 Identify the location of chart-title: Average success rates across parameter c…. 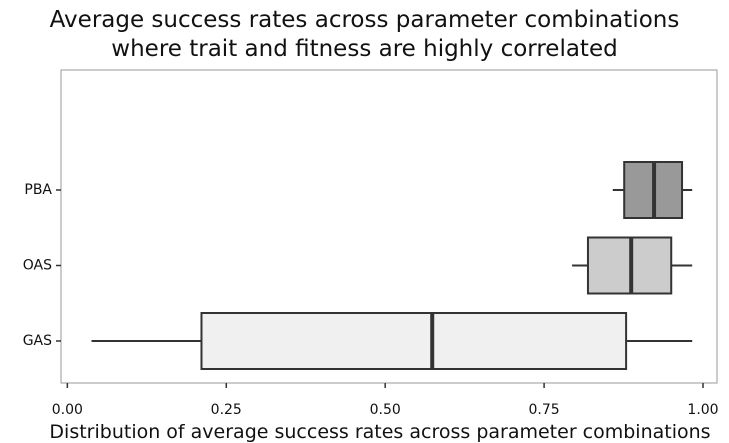
(364, 34).